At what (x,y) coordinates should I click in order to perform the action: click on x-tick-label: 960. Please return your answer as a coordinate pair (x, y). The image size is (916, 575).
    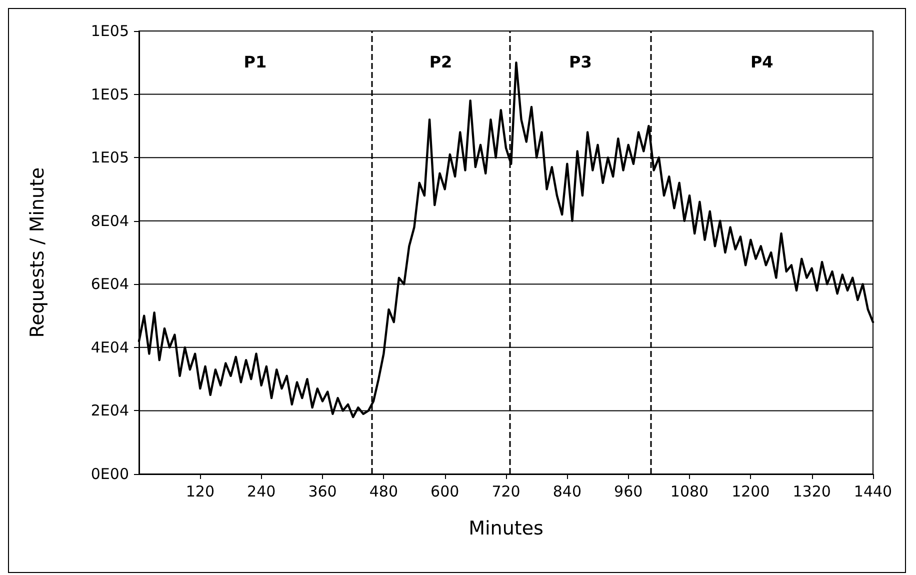
    Looking at the image, I should click on (628, 491).